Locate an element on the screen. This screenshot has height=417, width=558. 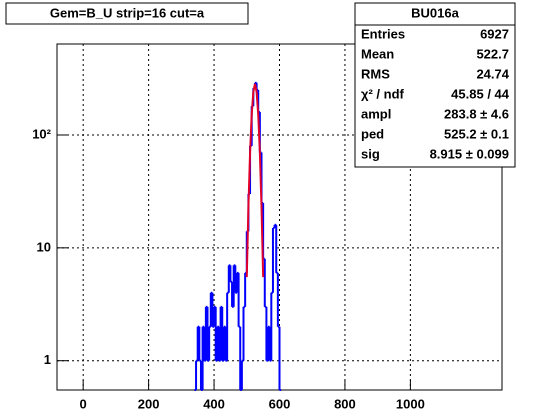
chart-title: Gem=B_U strip=16 cut=a is located at coordinates (127, 12).